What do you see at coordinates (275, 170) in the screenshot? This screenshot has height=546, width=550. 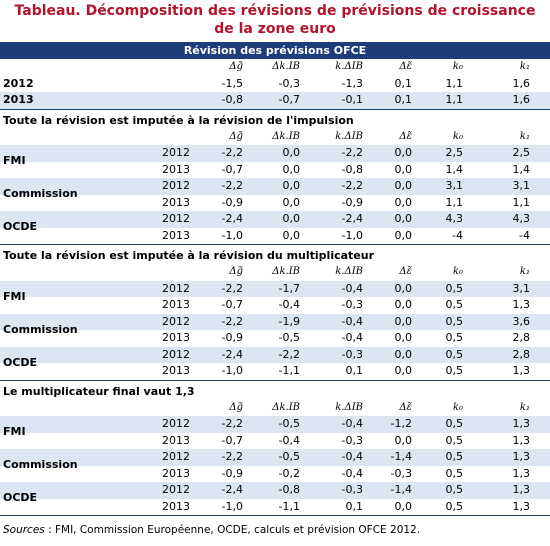 I see `row: 2013 -0,7 0,0 -0,8 0,0 1,4 1,4` at bounding box center [275, 170].